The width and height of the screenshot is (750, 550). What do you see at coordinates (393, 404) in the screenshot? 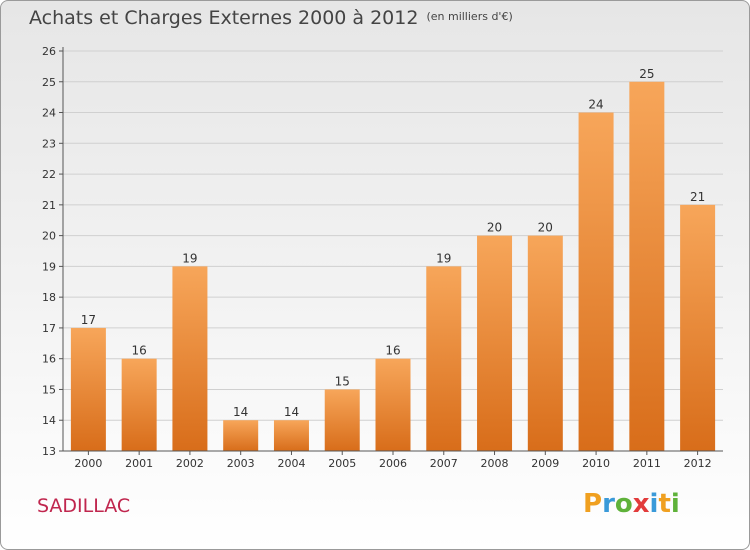
I see `bar-2006` at bounding box center [393, 404].